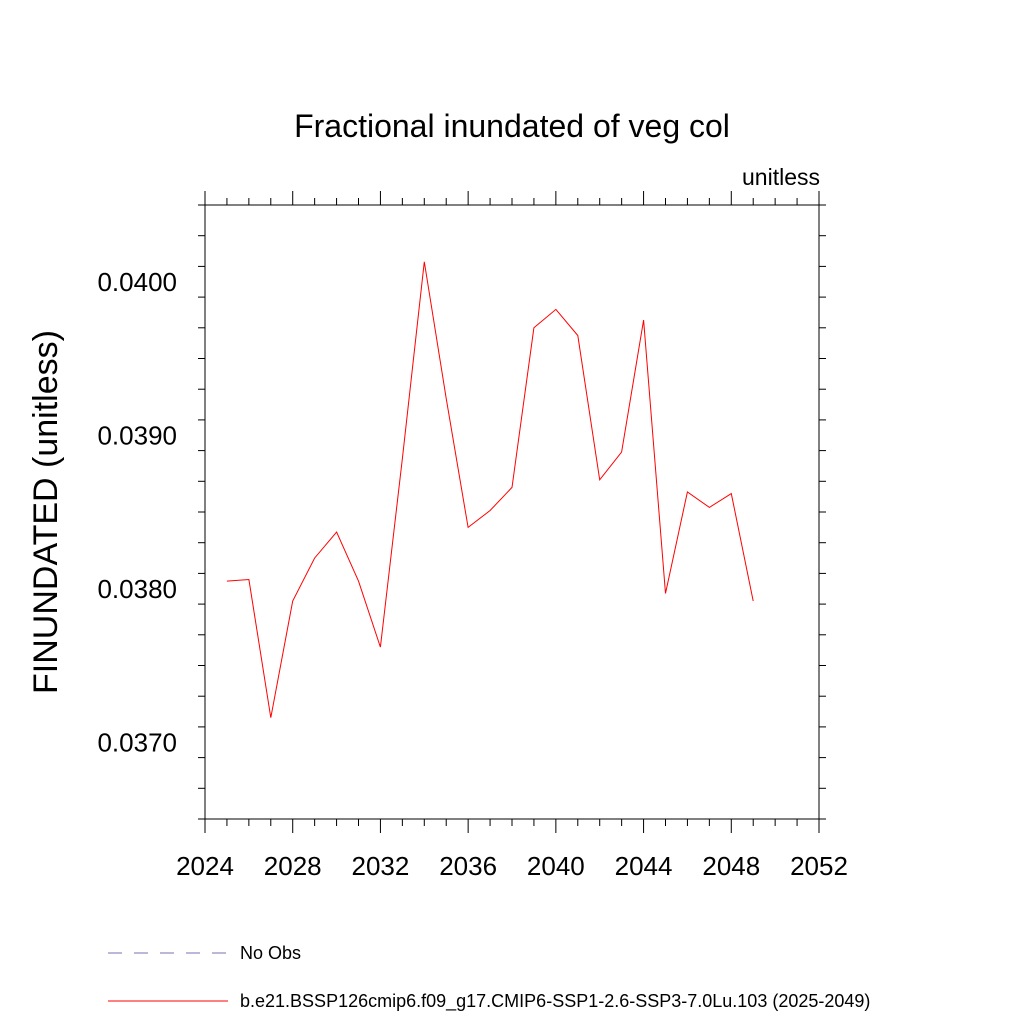  Describe the element at coordinates (137, 512) in the screenshot. I see `y-tick-labels: 0.0370 0.0380 0.0390 0.0400` at that location.